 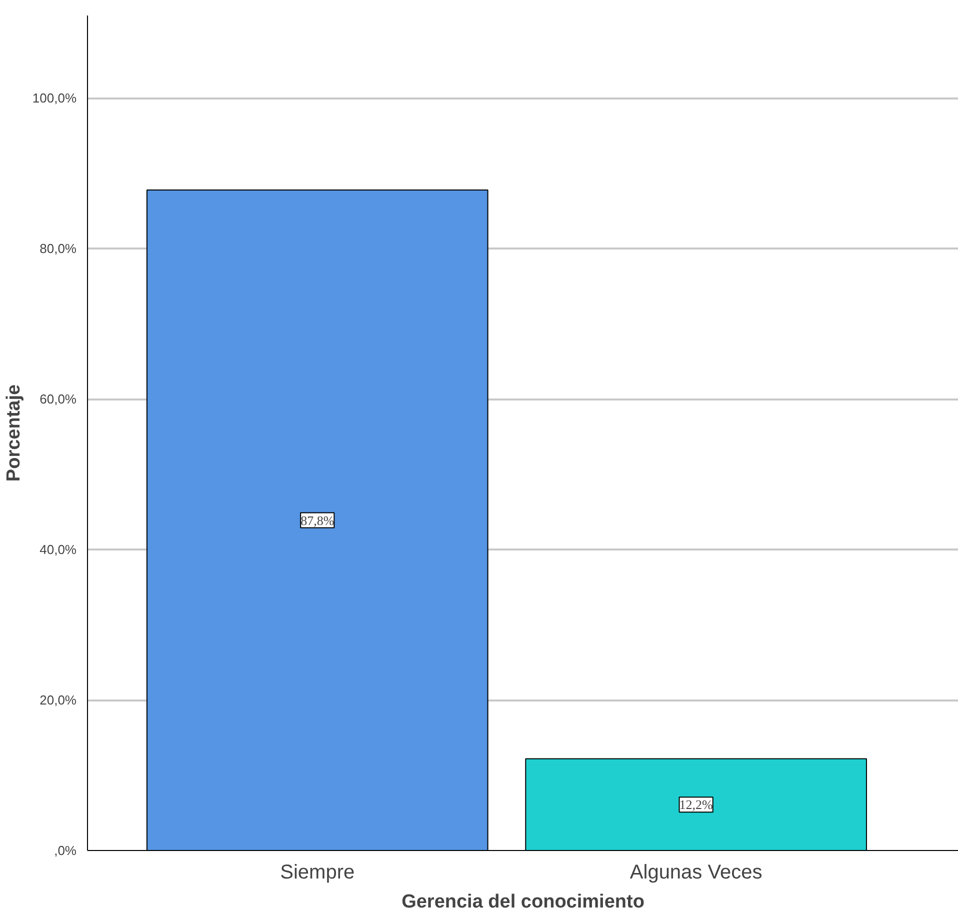 I want to click on y-tick-label: ,0%, so click(x=65, y=850).